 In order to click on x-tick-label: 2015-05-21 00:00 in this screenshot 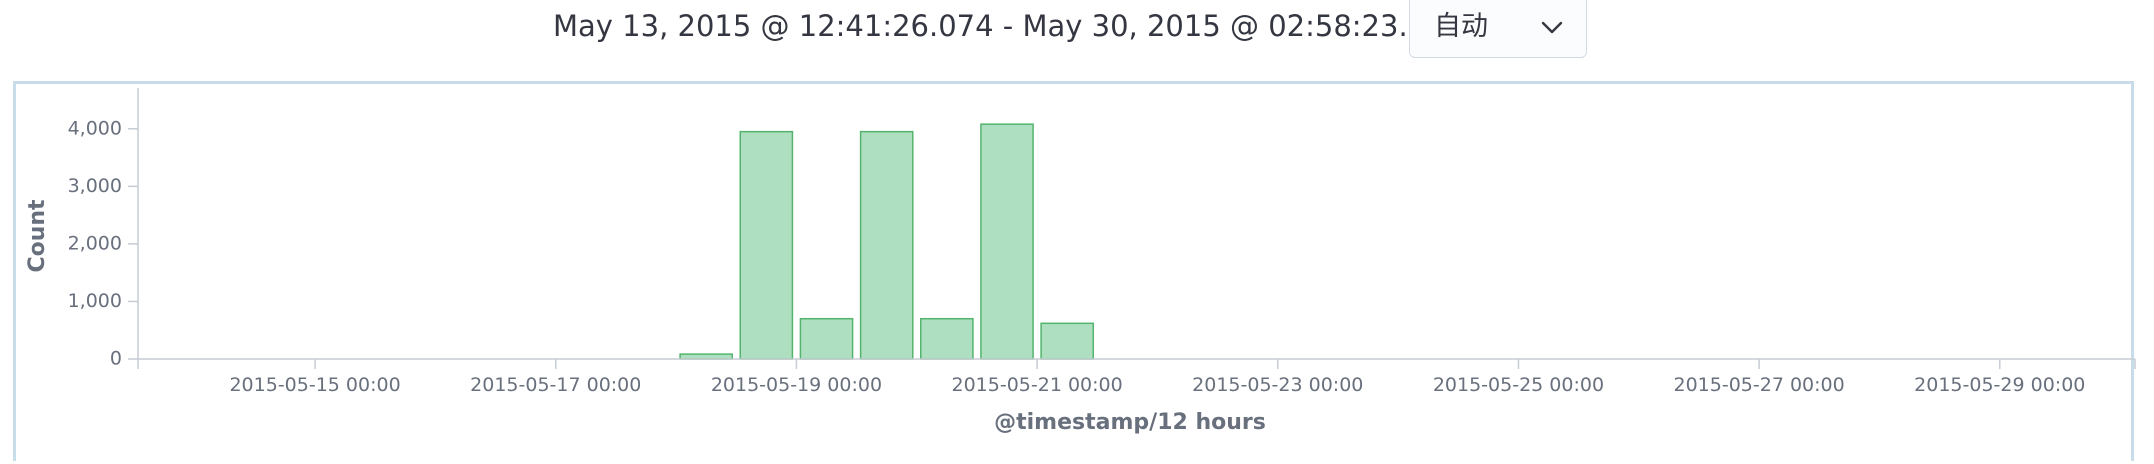, I will do `click(1036, 385)`.